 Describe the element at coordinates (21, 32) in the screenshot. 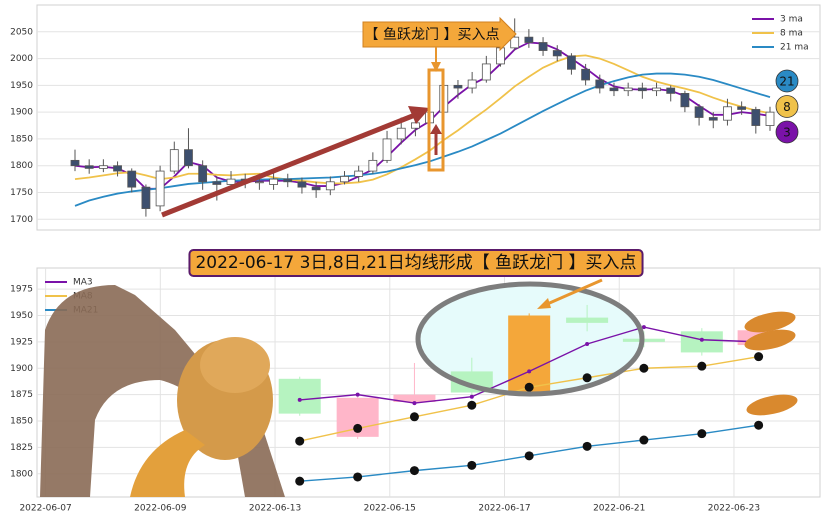

I see `y-tick-label: 2050` at that location.